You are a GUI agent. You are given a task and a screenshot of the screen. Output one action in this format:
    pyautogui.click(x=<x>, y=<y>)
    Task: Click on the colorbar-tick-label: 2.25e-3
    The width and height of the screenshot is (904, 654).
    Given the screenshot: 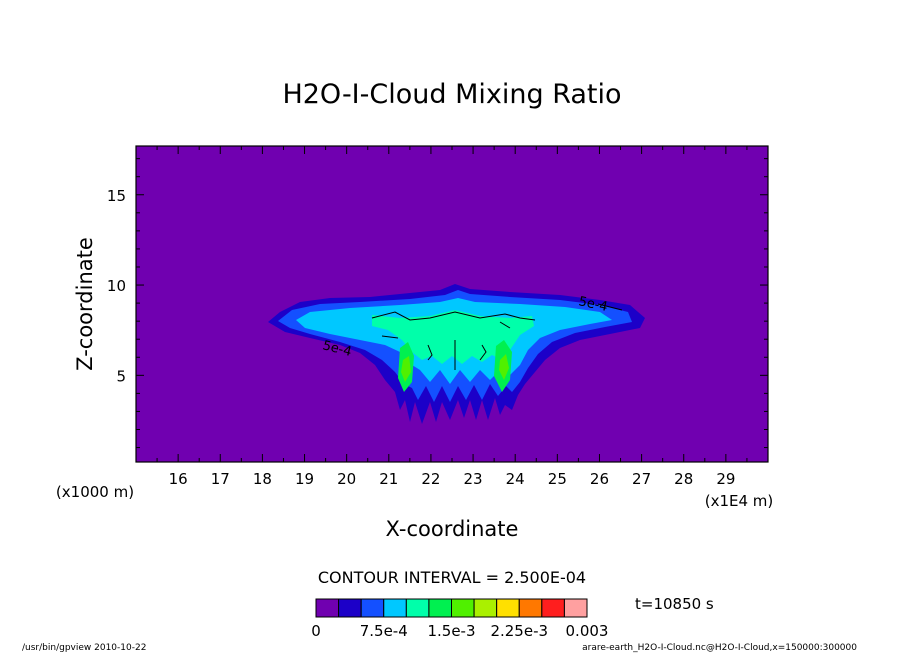 What is the action you would take?
    pyautogui.click(x=519, y=631)
    